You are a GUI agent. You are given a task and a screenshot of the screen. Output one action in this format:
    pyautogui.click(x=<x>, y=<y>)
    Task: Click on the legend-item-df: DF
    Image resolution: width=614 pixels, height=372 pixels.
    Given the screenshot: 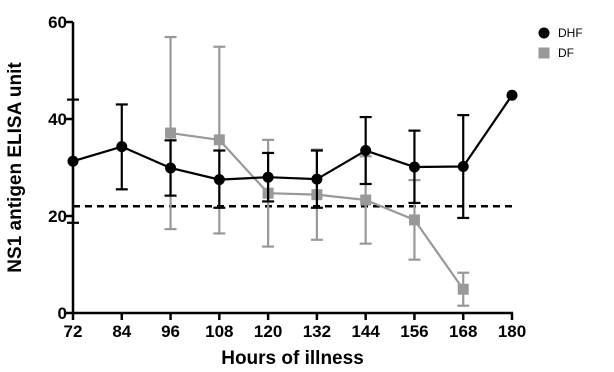 What is the action you would take?
    pyautogui.click(x=556, y=53)
    